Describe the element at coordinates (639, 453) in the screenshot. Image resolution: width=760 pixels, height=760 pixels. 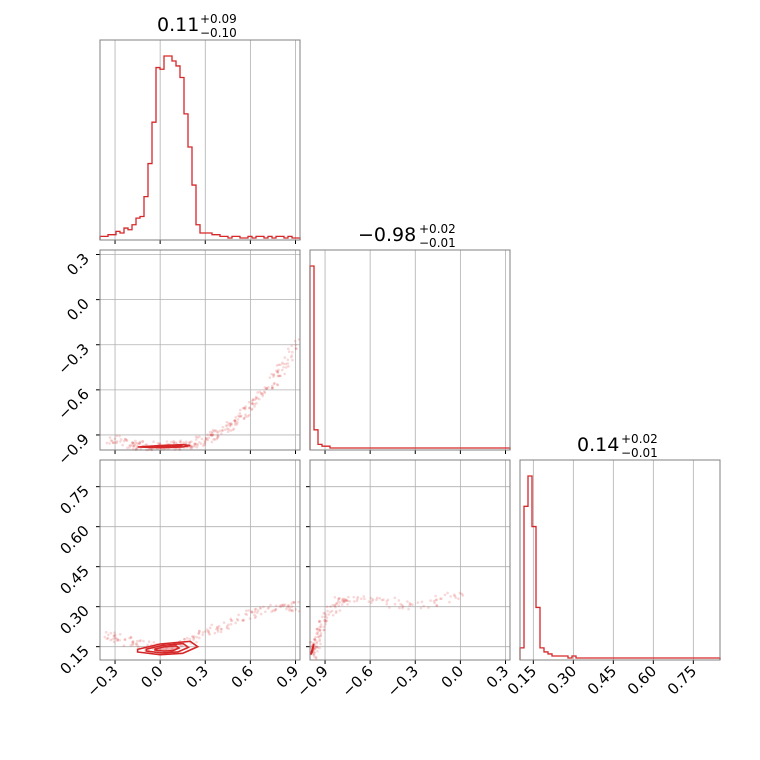
I see `title-p3-minus: −0.01` at that location.